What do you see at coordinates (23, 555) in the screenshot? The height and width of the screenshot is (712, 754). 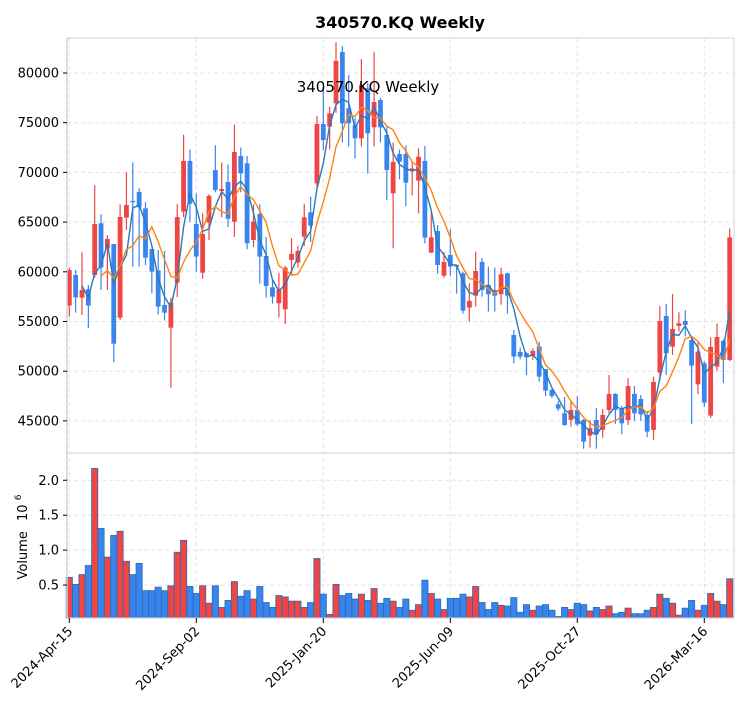 I see `volume-label: Volume` at bounding box center [23, 555].